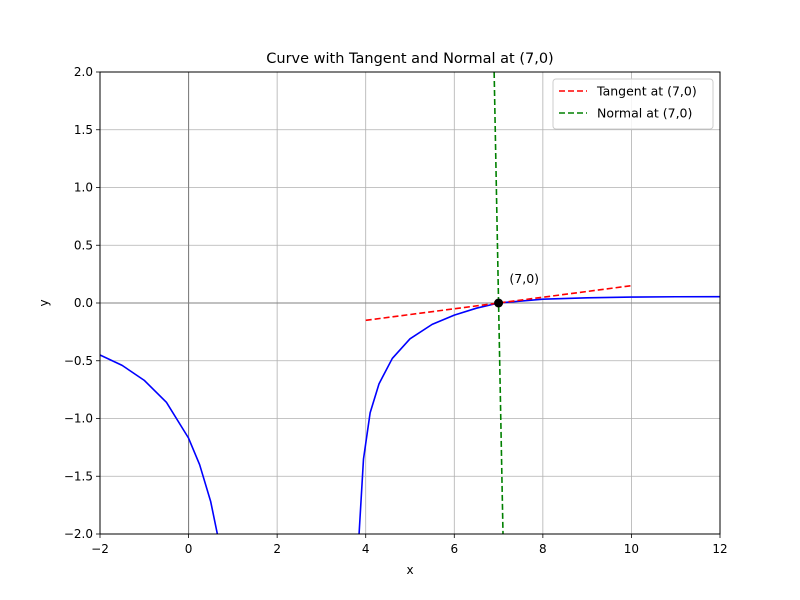 The width and height of the screenshot is (800, 600). I want to click on normal-line, so click(498, 303).